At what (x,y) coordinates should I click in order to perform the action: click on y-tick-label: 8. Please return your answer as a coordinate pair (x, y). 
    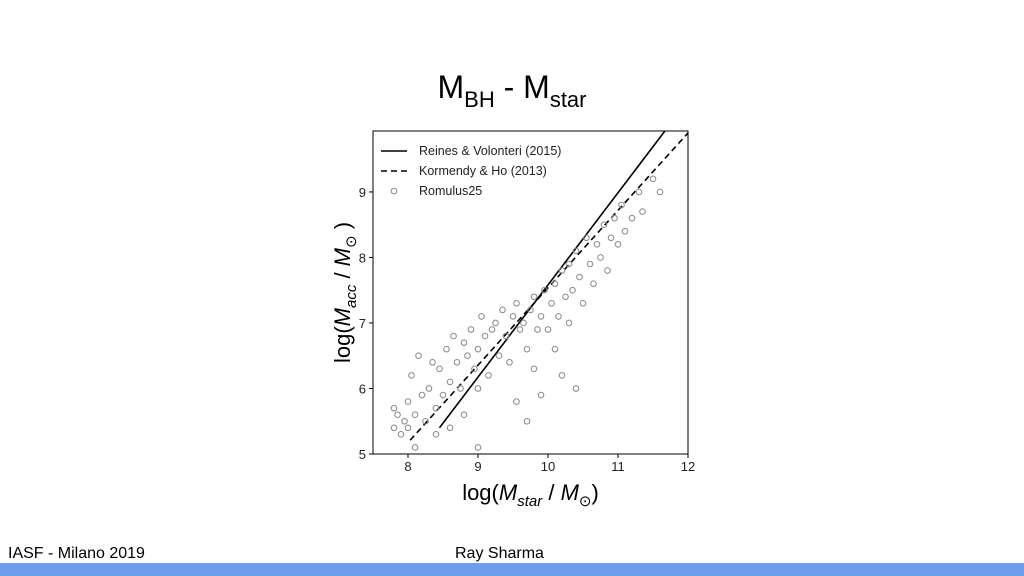
    Looking at the image, I should click on (362, 257).